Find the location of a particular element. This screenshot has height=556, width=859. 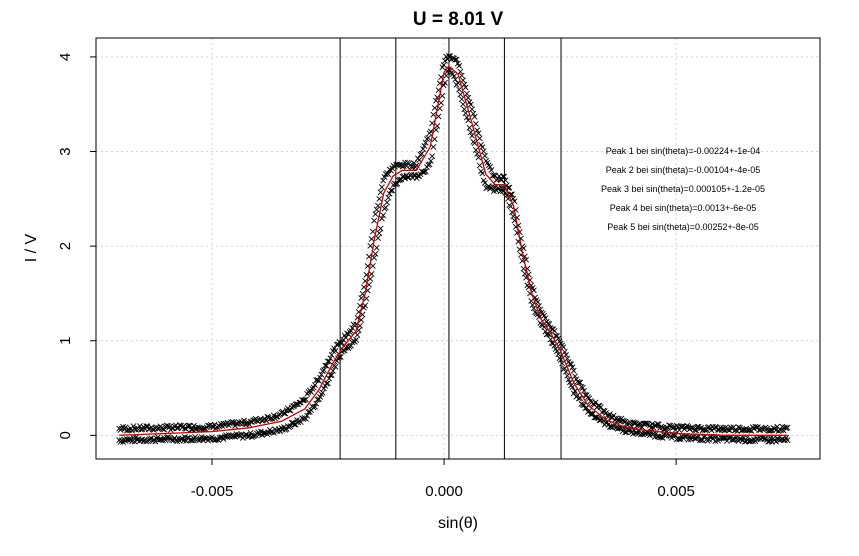

y-tick-label: 3 is located at coordinates (65, 151).